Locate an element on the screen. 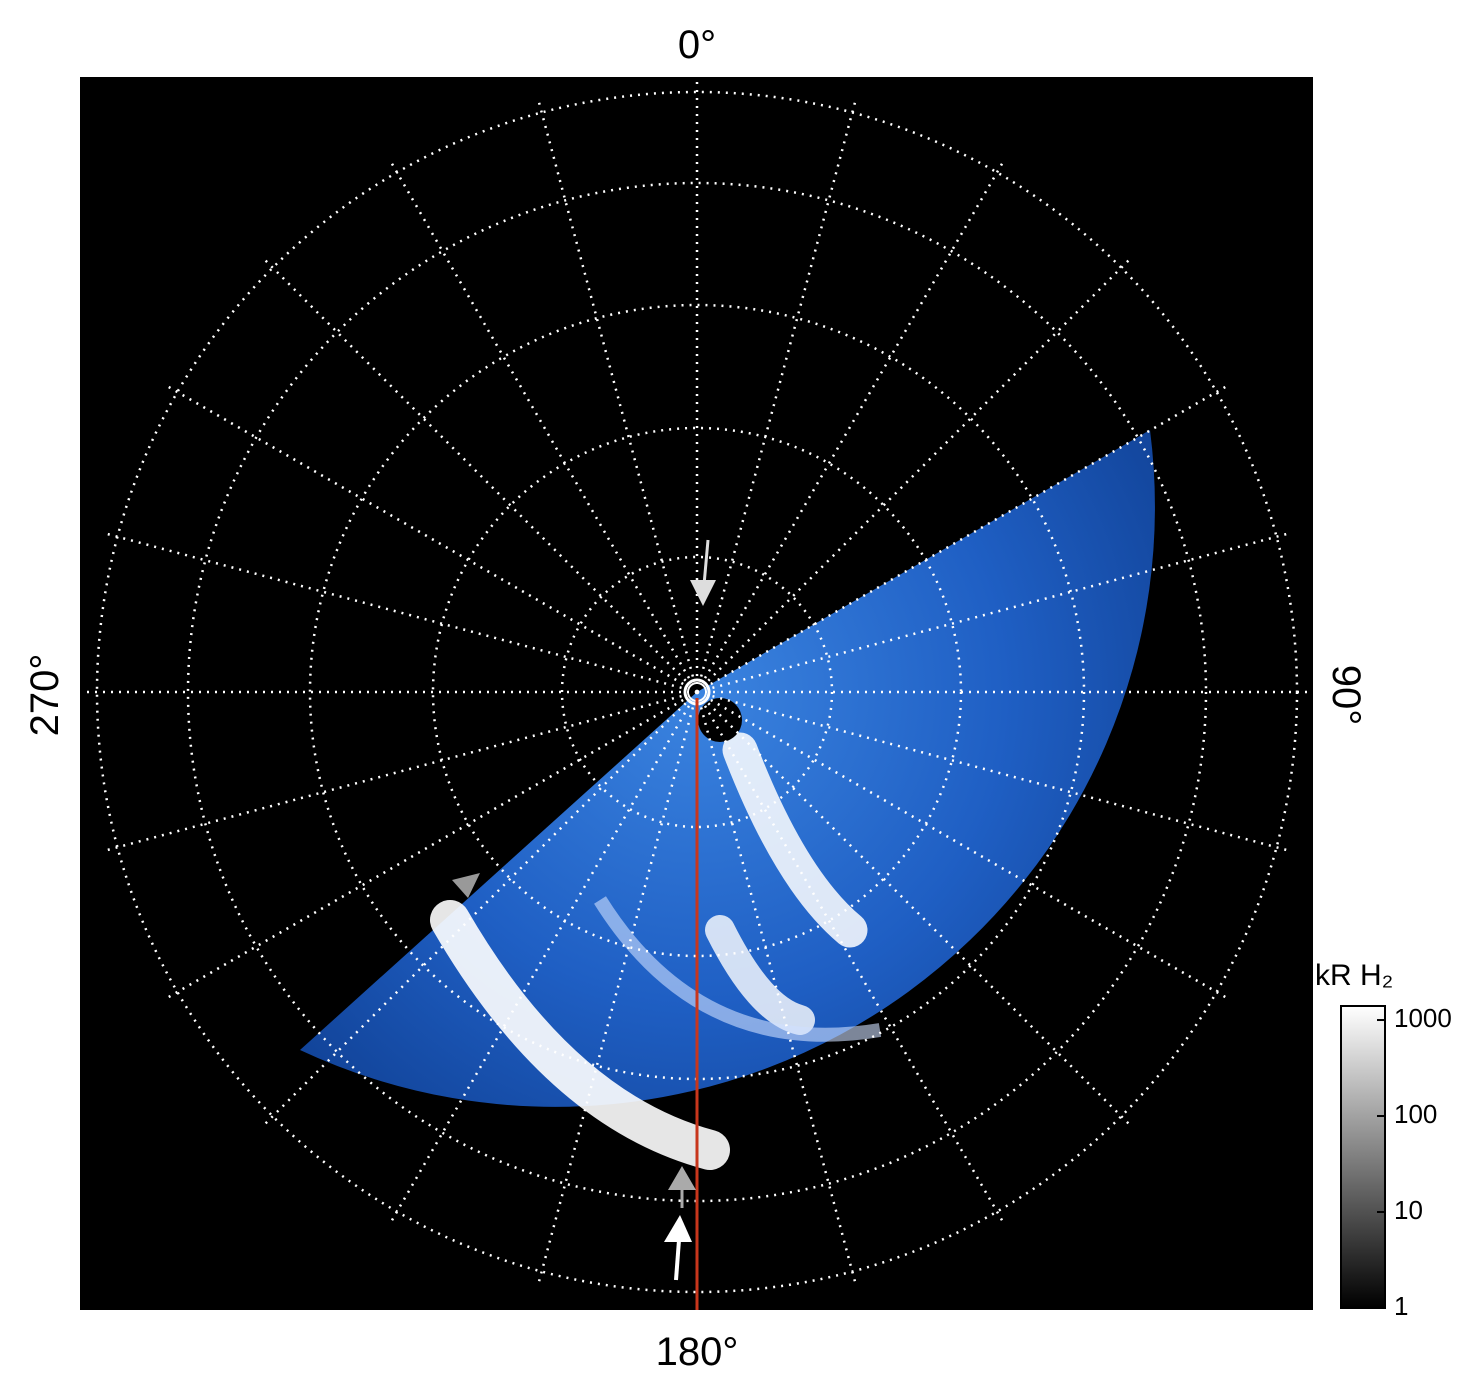 This screenshot has width=1481, height=1391. arrows is located at coordinates (584, 910).